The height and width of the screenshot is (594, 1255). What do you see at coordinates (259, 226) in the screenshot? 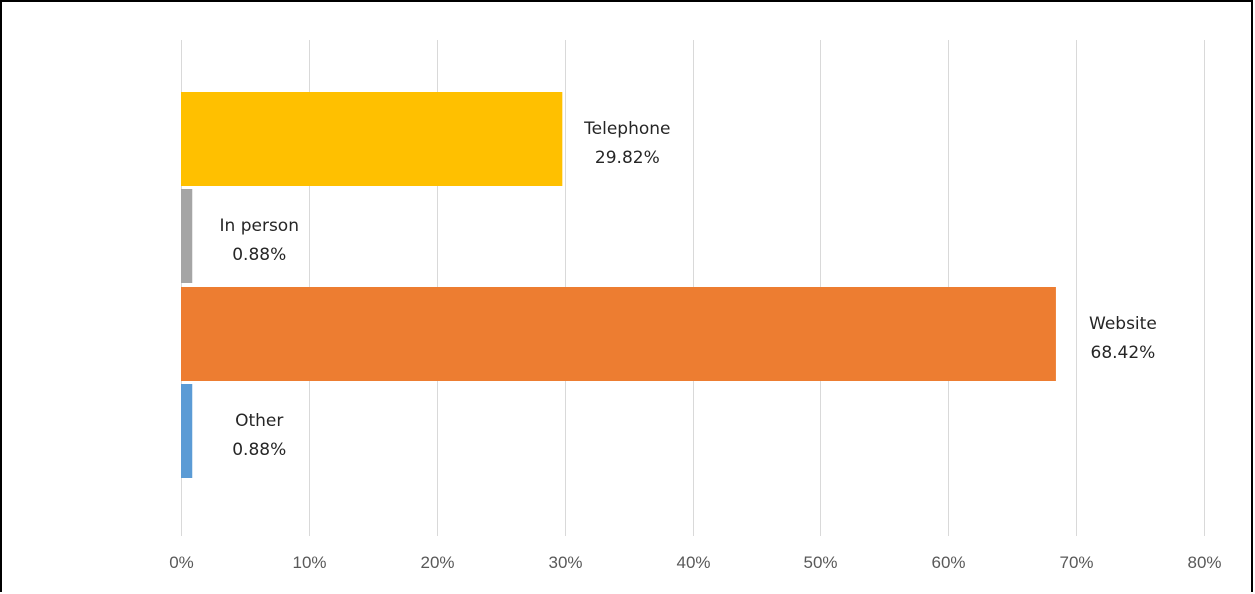
I see `data-label-category: In person` at bounding box center [259, 226].